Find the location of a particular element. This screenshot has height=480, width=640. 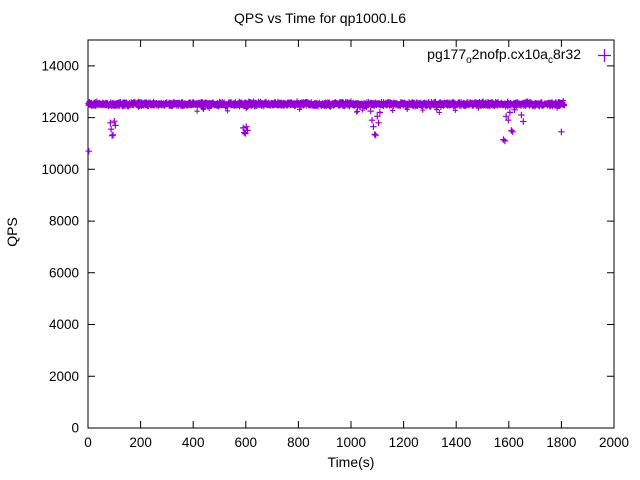

svg-text: 1800 is located at coordinates (561, 442).